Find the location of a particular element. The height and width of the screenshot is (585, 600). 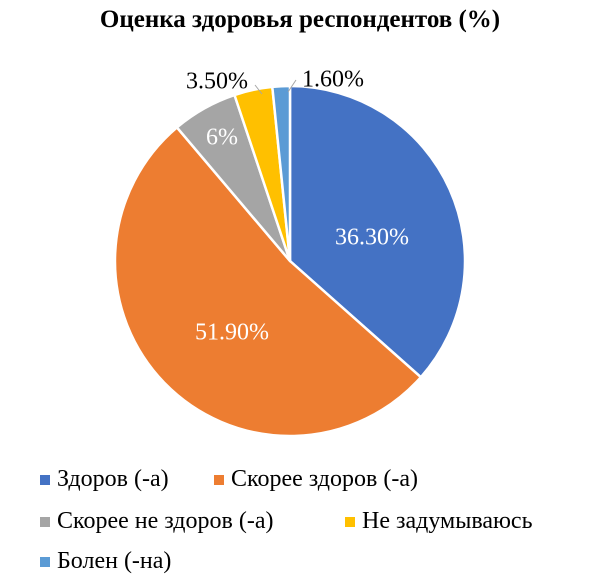

legend-label-ne-zadumyvayus: Не задумываюсь is located at coordinates (447, 521).